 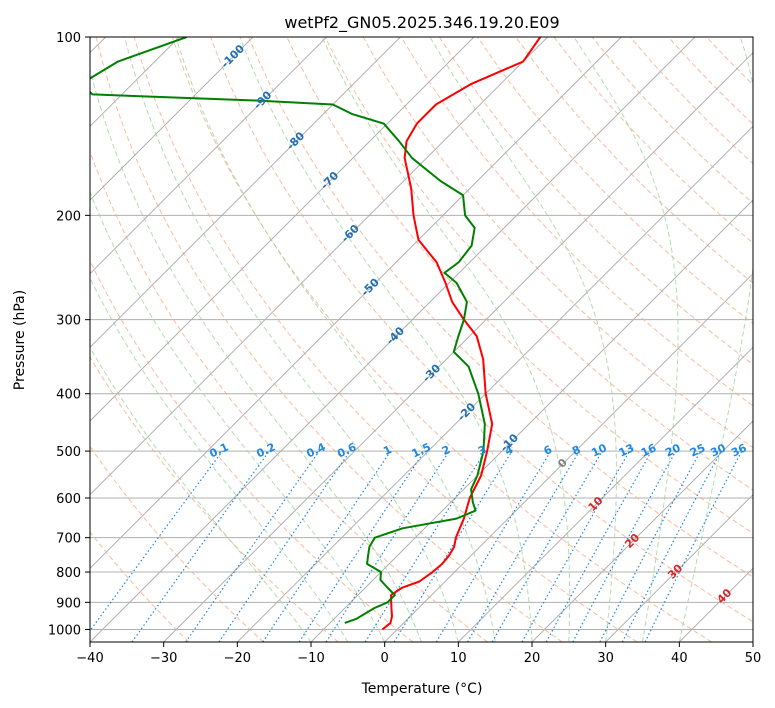 I want to click on x-axis: −40 −30 −20 −10 0 10 20 30 40 50, so click(x=418, y=654).